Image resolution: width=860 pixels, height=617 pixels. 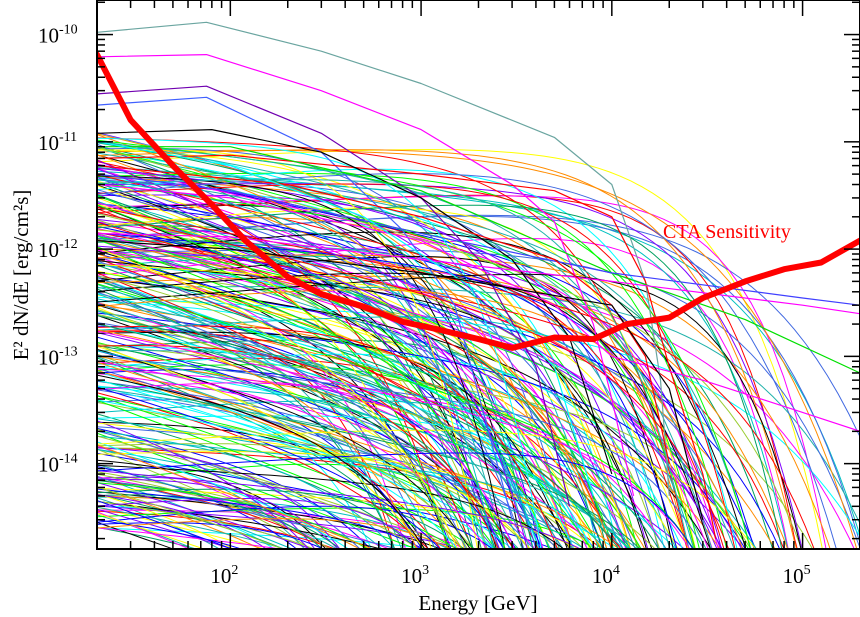 I want to click on y-tick-label: 10-12, so click(x=58, y=249).